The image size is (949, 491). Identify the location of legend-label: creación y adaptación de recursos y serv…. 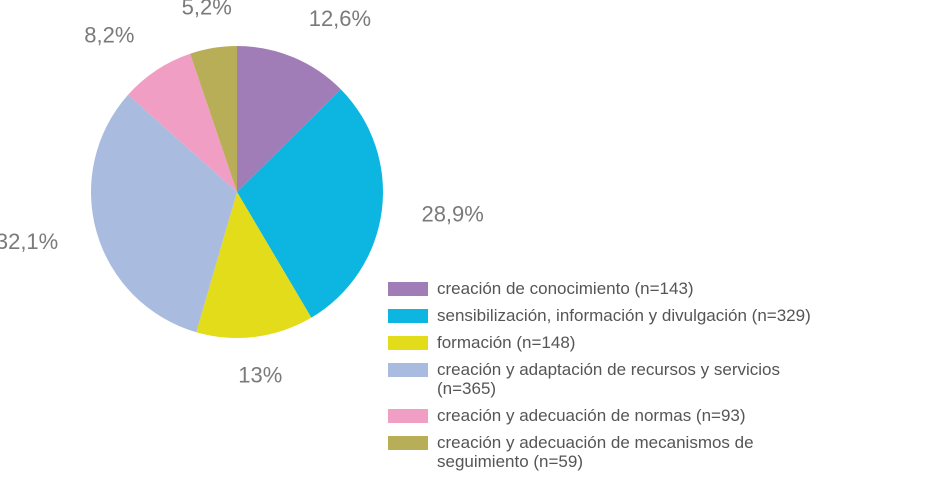
(608, 379).